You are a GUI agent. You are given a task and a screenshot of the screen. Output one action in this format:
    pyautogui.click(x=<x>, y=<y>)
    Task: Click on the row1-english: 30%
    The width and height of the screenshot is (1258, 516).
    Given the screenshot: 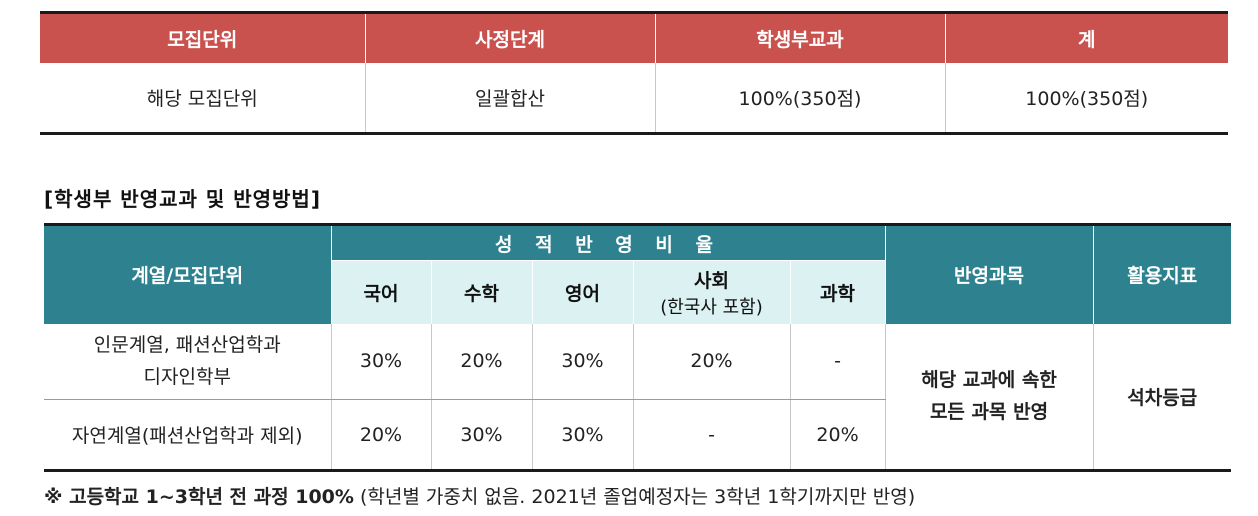 What is the action you would take?
    pyautogui.click(x=582, y=361)
    